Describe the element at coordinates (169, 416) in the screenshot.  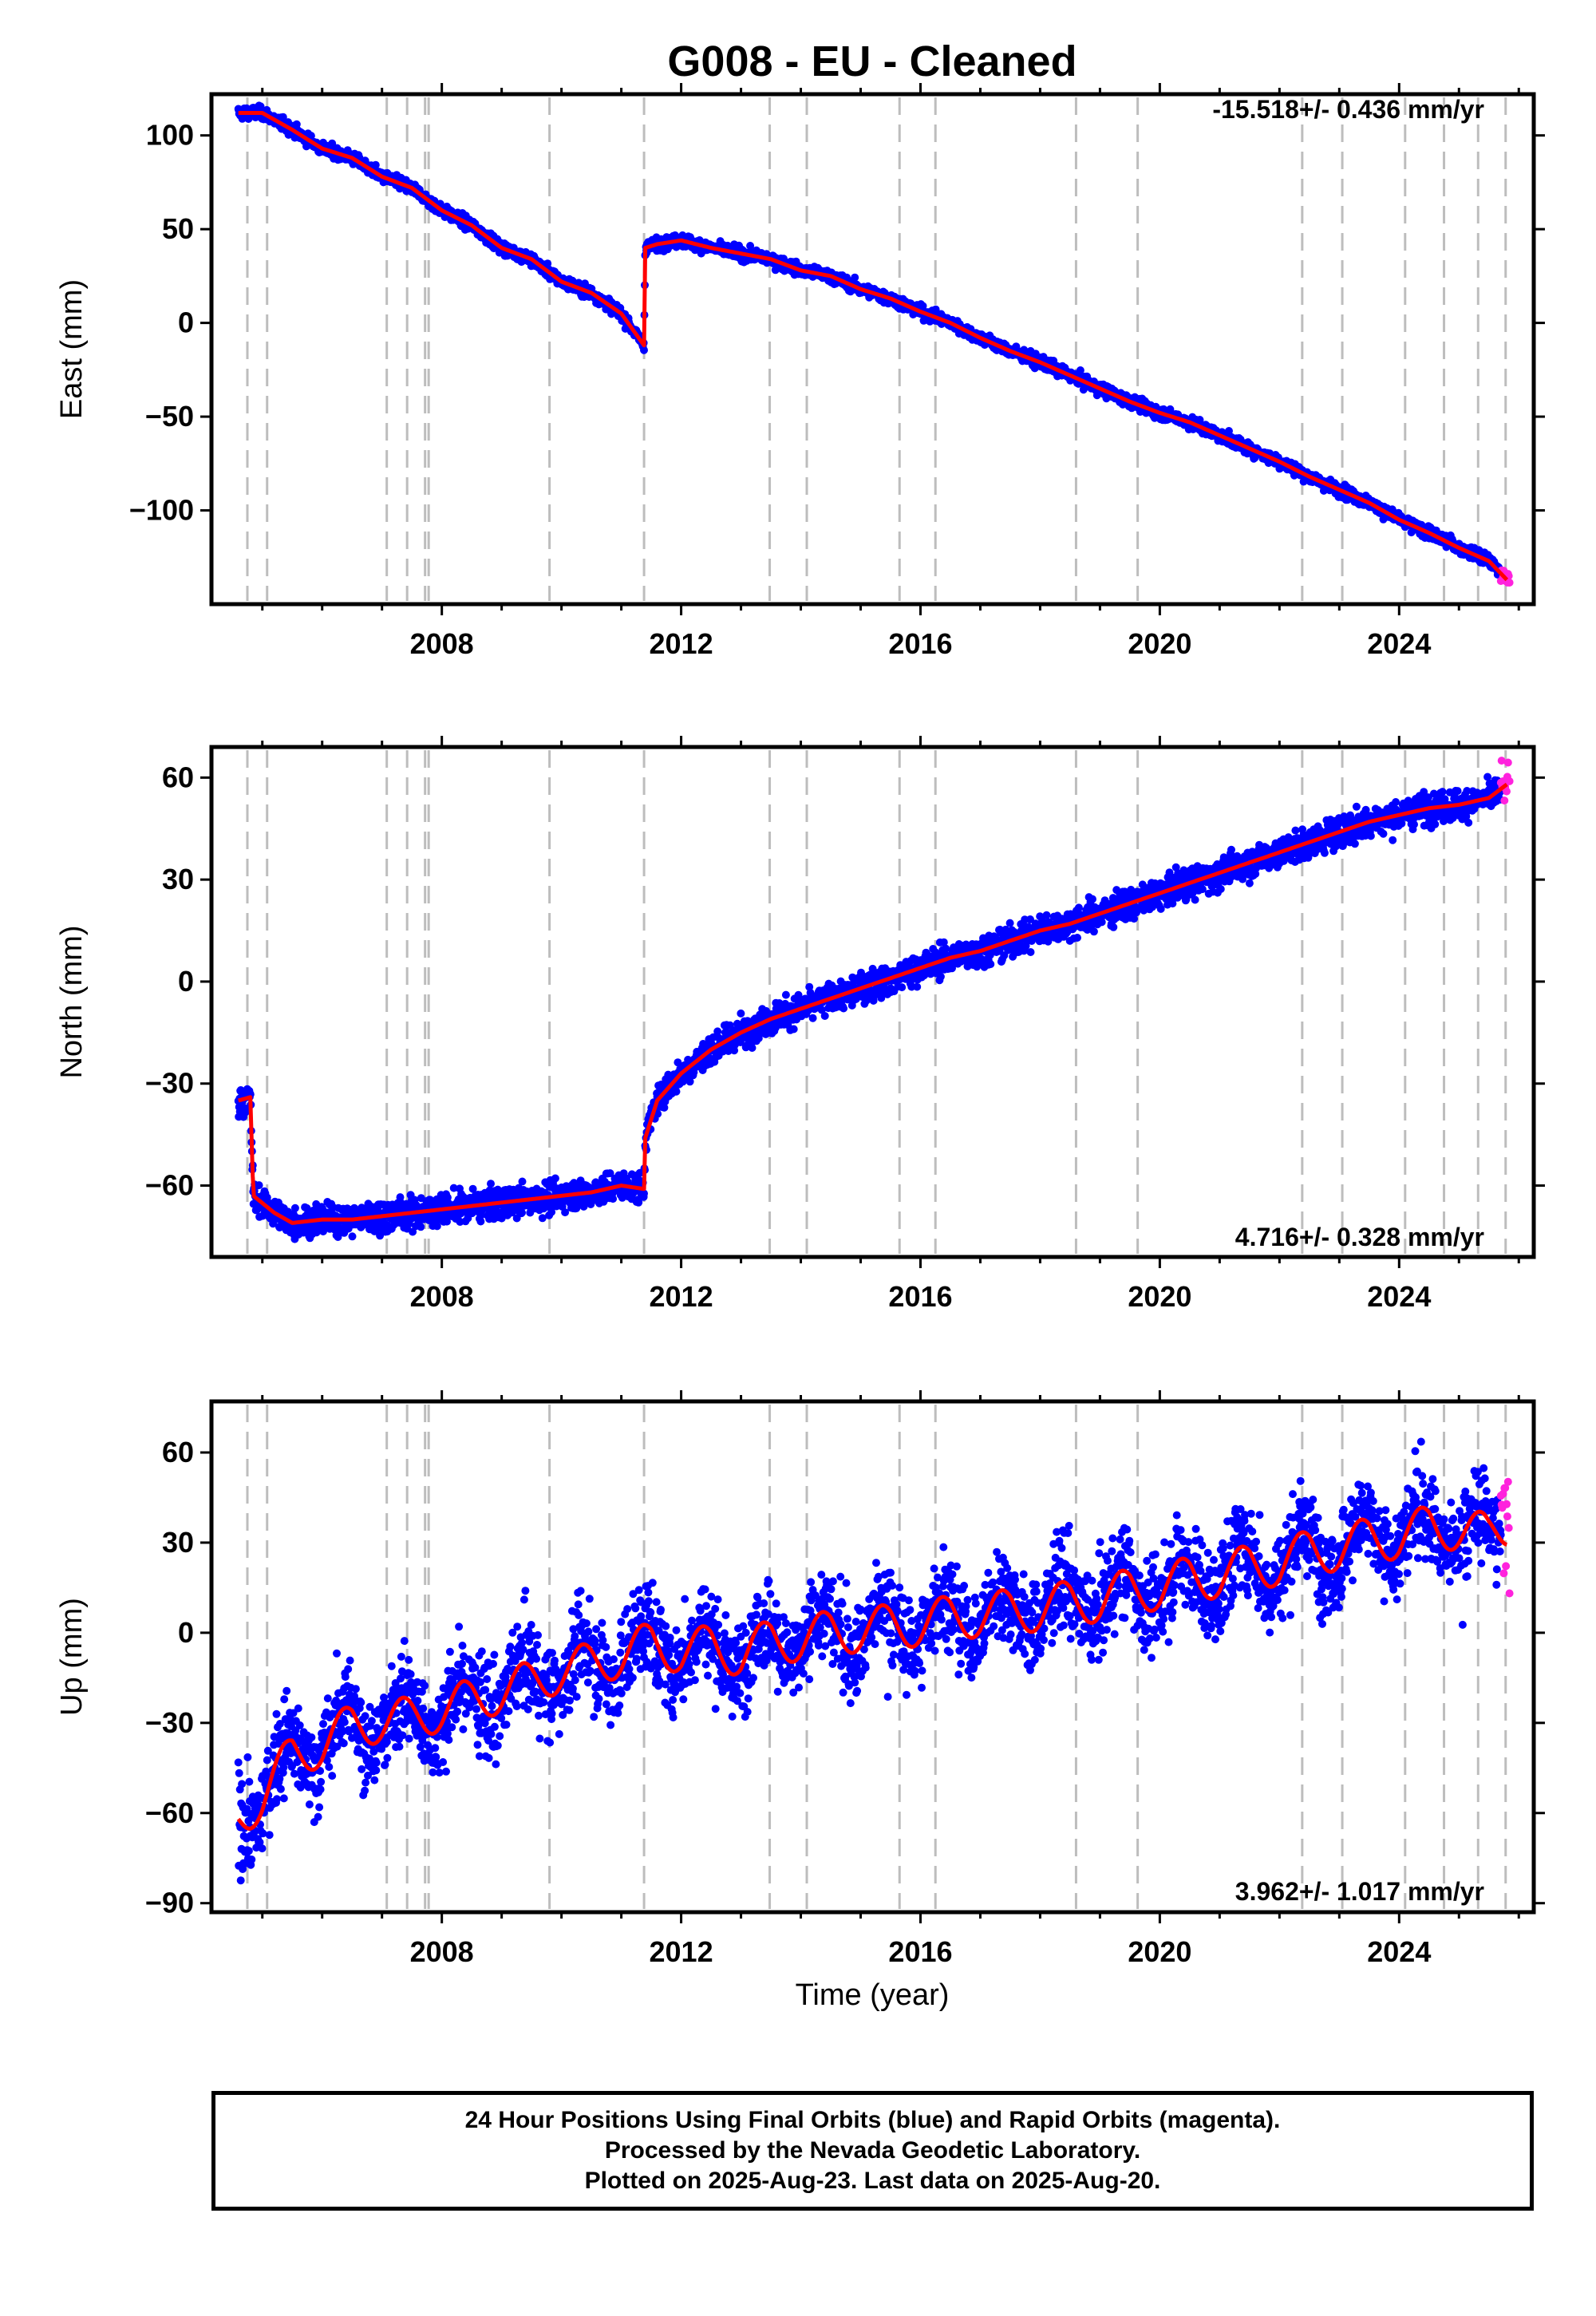
I see `y-tick-label: −50` at that location.